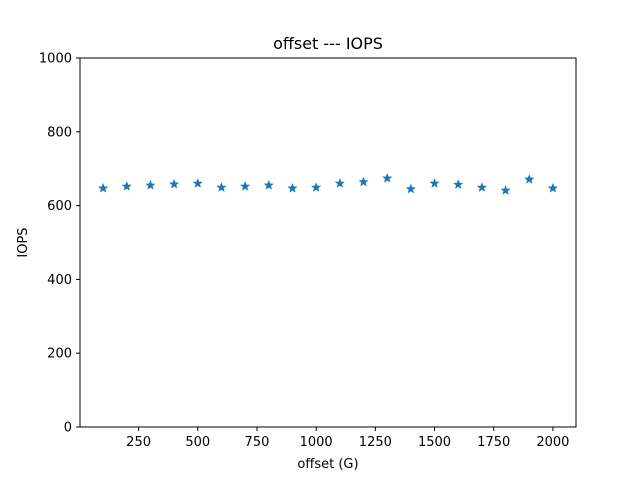  I want to click on y-tick-label: 800, so click(59, 132).